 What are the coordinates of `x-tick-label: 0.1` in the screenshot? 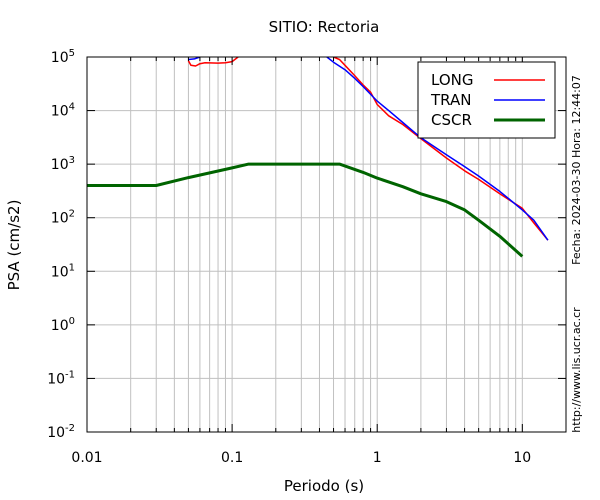 It's located at (232, 458).